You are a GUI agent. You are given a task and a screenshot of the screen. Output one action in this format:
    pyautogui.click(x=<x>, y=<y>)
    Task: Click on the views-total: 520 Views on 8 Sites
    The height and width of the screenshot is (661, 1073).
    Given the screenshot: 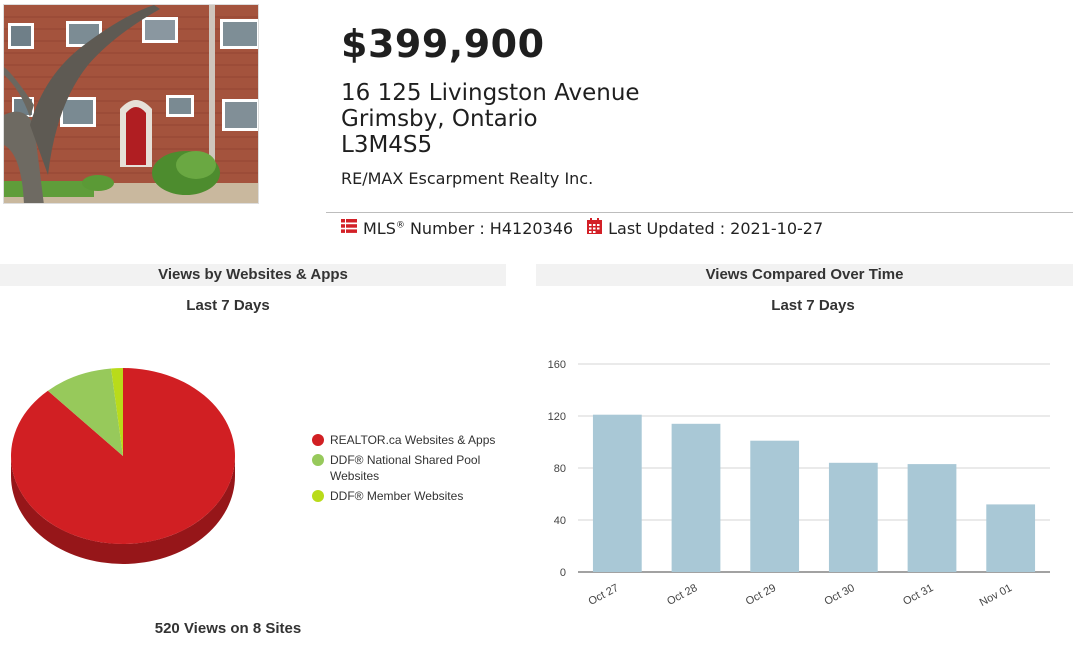 What is the action you would take?
    pyautogui.click(x=228, y=628)
    